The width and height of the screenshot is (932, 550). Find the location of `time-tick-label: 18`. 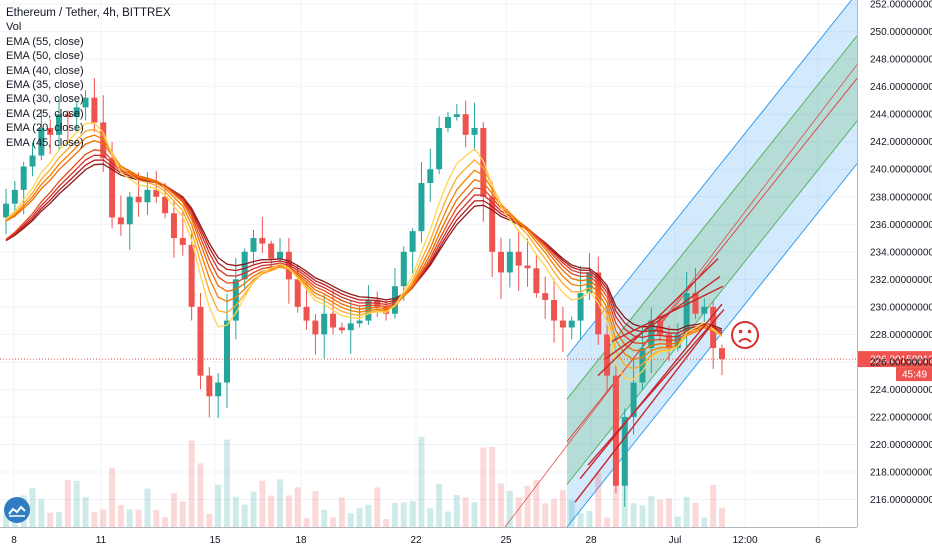

time-tick-label: 18 is located at coordinates (301, 540).